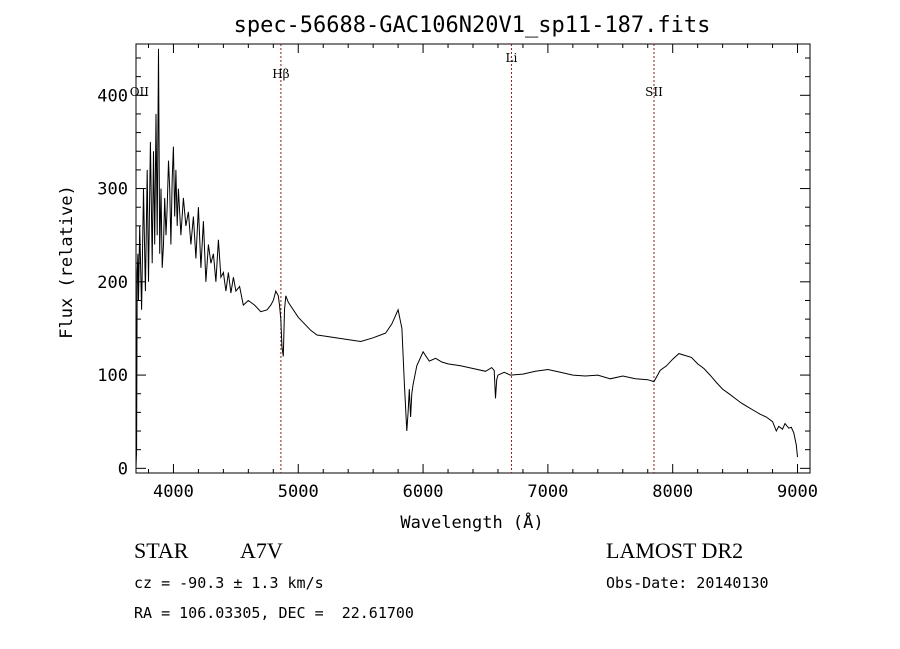 This screenshot has width=900, height=649. What do you see at coordinates (140, 92) in the screenshot?
I see `spectral-line-label: OII` at bounding box center [140, 92].